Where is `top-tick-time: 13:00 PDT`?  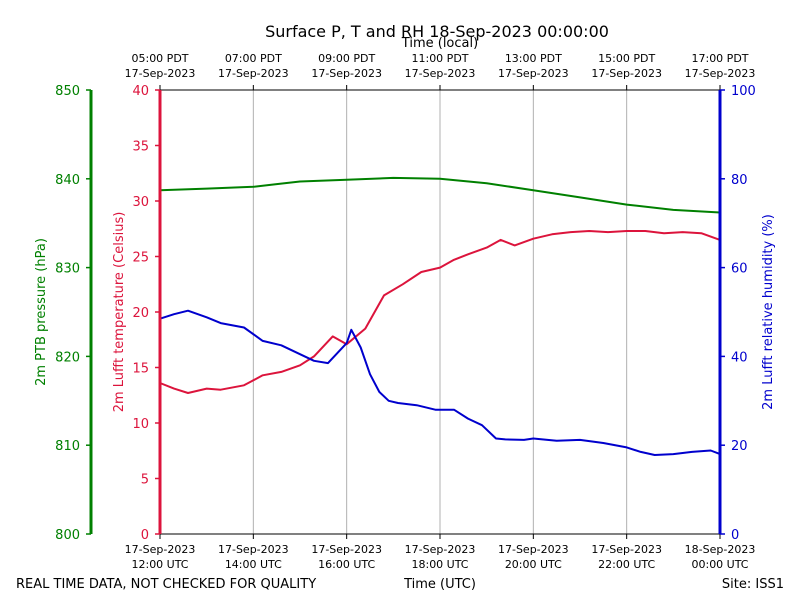
top-tick-time: 13:00 PDT is located at coordinates (533, 58).